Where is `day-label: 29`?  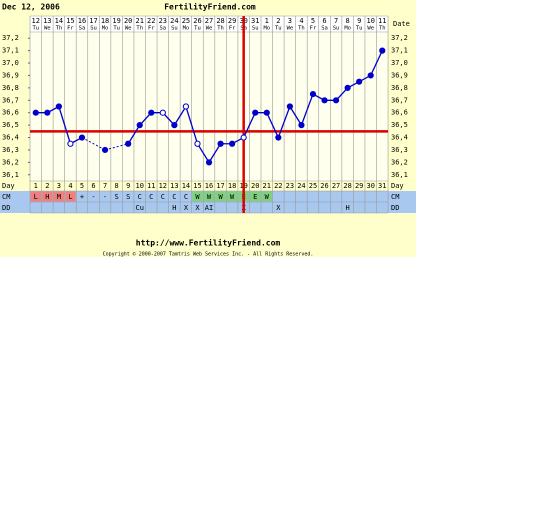 day-label: 29 is located at coordinates (359, 186).